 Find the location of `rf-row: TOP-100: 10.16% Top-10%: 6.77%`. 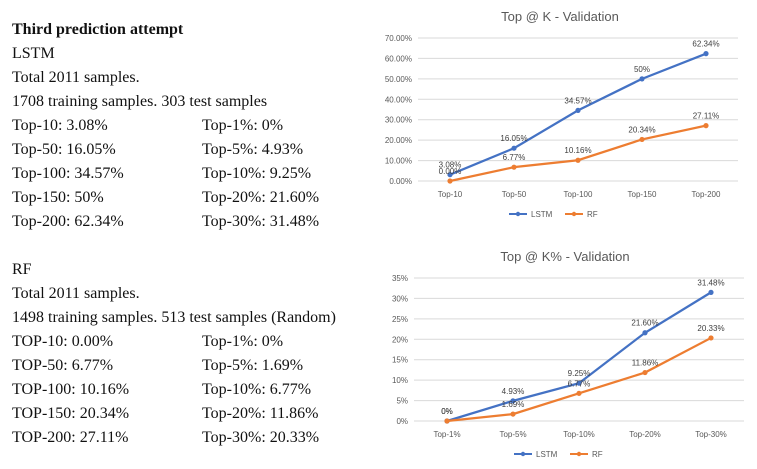

rf-row: TOP-100: 10.16% Top-10%: 6.77% is located at coordinates (174, 390).